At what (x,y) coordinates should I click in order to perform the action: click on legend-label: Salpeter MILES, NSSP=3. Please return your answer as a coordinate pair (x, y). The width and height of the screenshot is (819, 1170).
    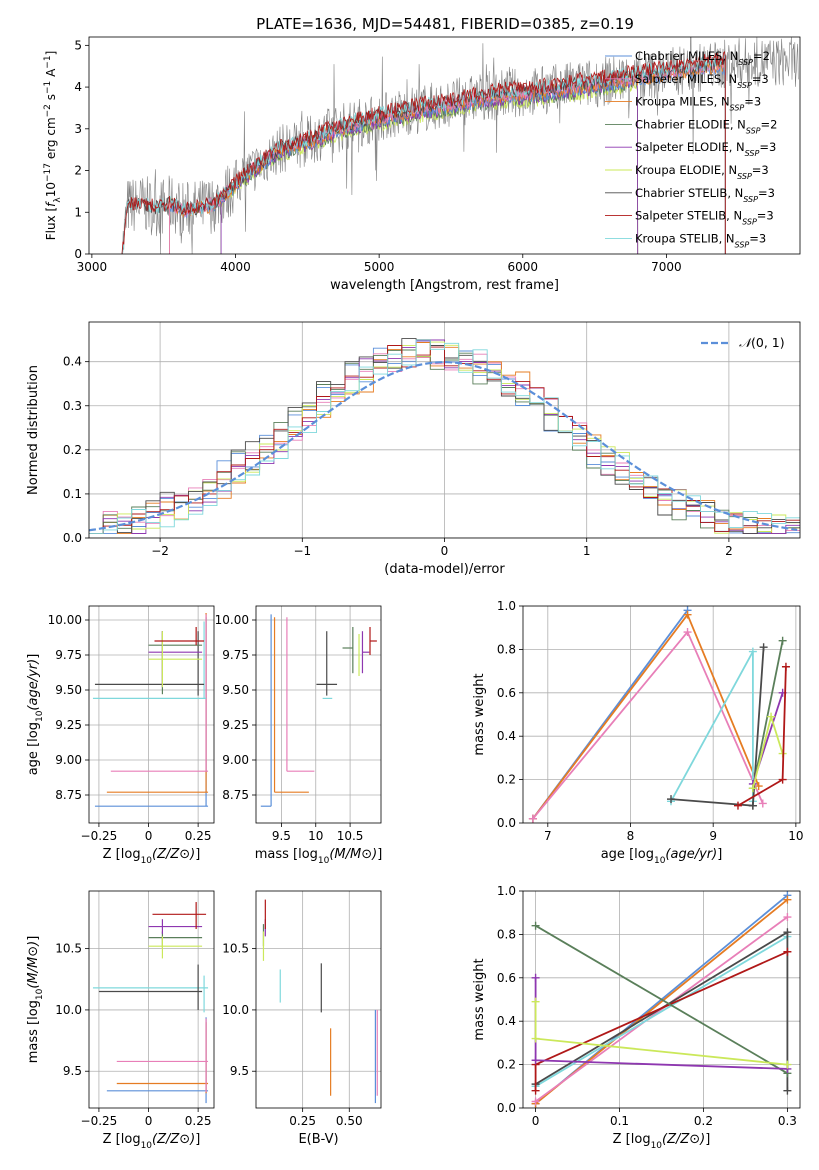
    Looking at the image, I should click on (702, 81).